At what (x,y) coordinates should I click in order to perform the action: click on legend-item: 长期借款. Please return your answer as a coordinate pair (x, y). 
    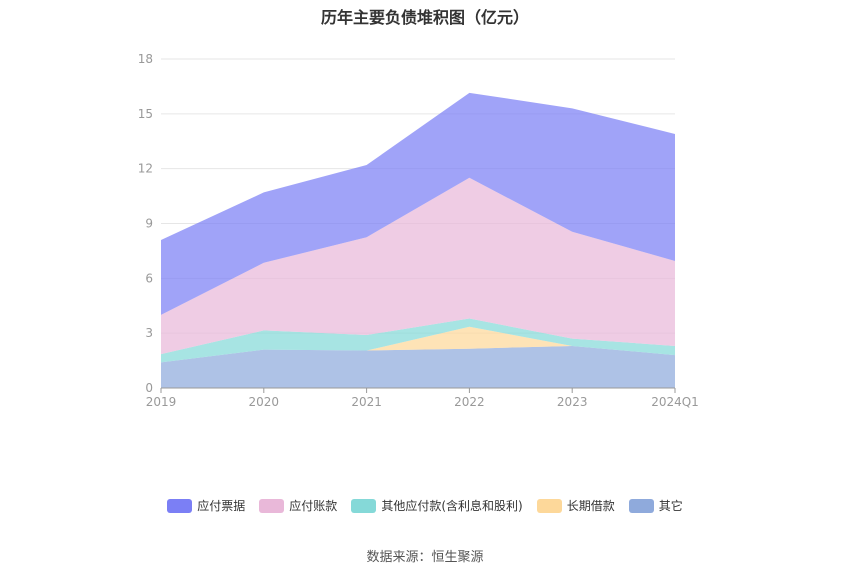
    Looking at the image, I should click on (575, 505).